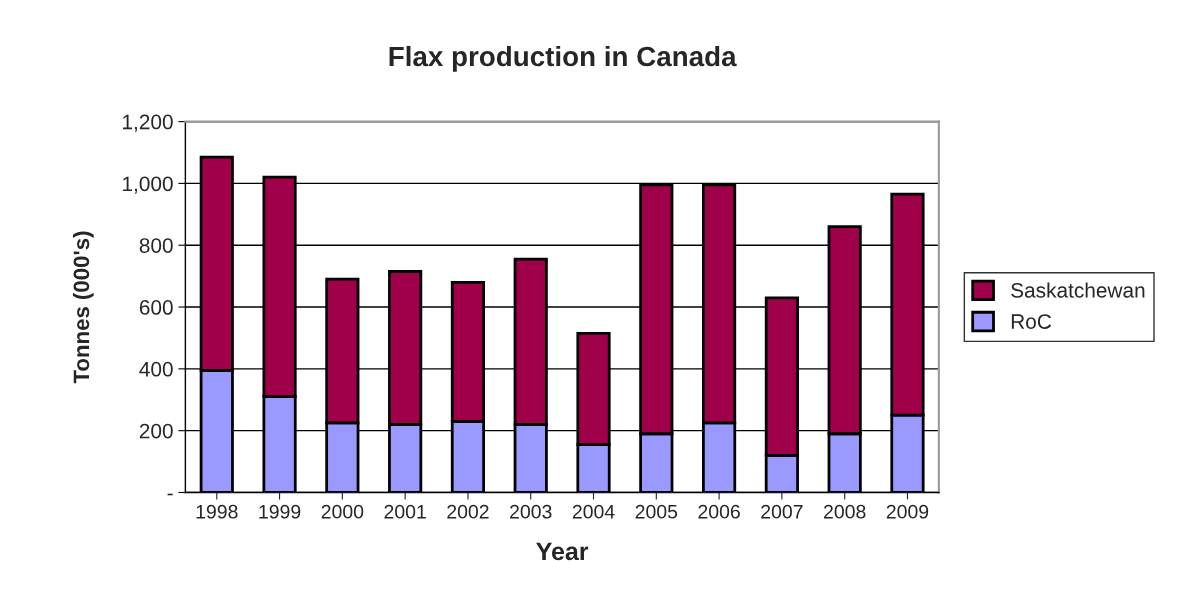 Image resolution: width=1196 pixels, height=608 pixels. What do you see at coordinates (907, 511) in the screenshot?
I see `x-tick-label: 2009` at bounding box center [907, 511].